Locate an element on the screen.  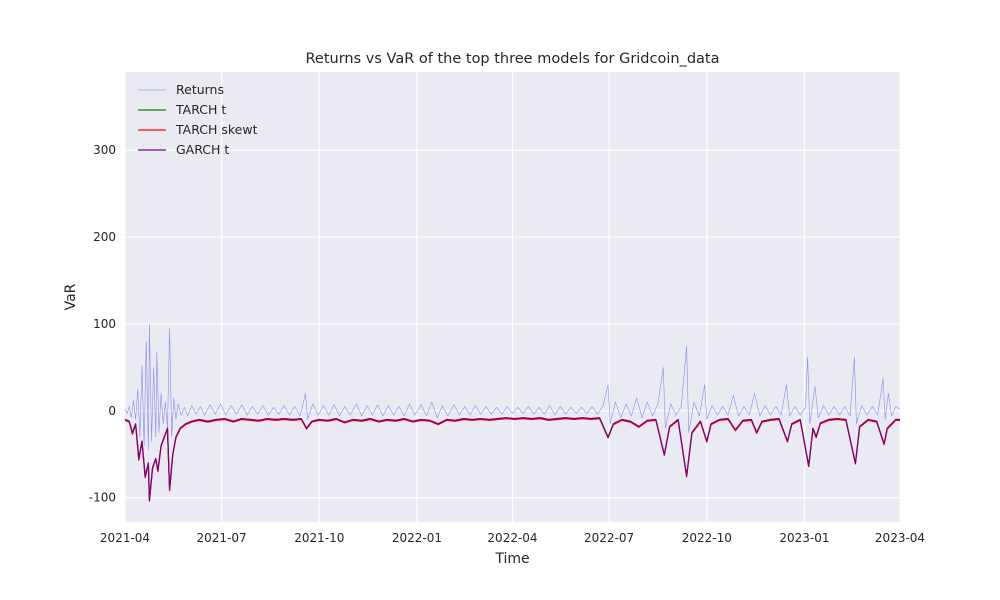
legend-label: TARCH t is located at coordinates (200, 109).